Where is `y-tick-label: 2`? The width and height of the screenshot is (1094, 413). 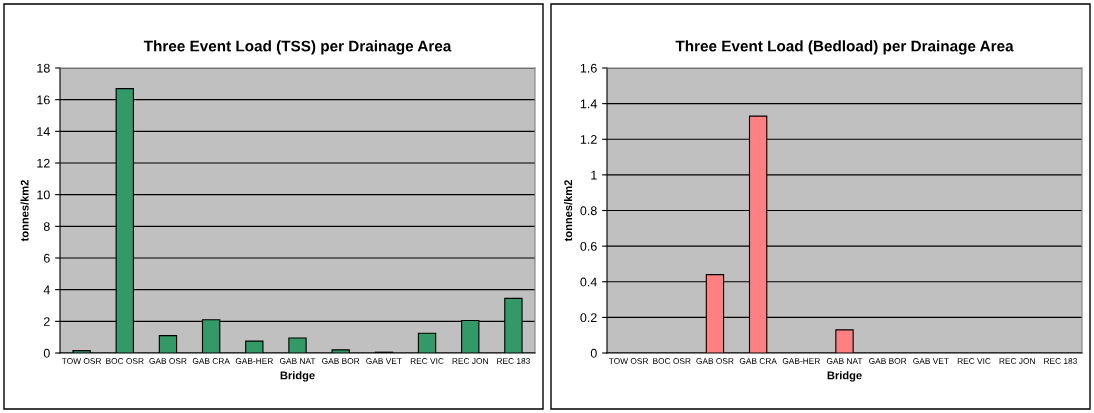 y-tick-label: 2 is located at coordinates (46, 321).